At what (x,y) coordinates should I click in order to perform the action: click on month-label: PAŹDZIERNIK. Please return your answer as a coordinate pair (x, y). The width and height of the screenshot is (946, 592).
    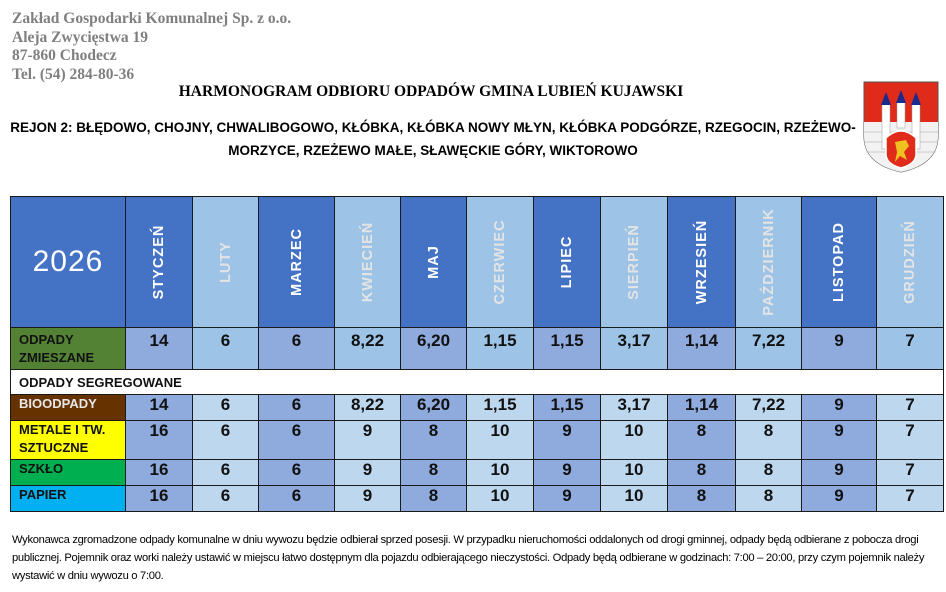
    Looking at the image, I should click on (768, 262).